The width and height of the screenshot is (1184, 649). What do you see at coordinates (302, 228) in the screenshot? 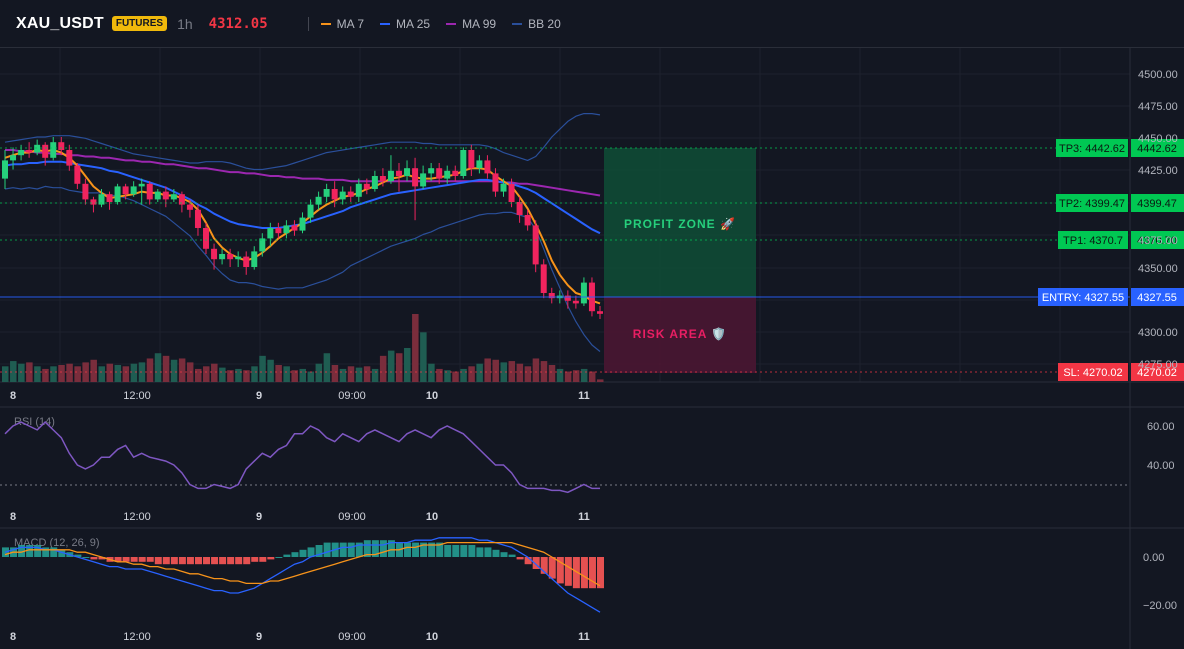
I see `candlesticks` at bounding box center [302, 228].